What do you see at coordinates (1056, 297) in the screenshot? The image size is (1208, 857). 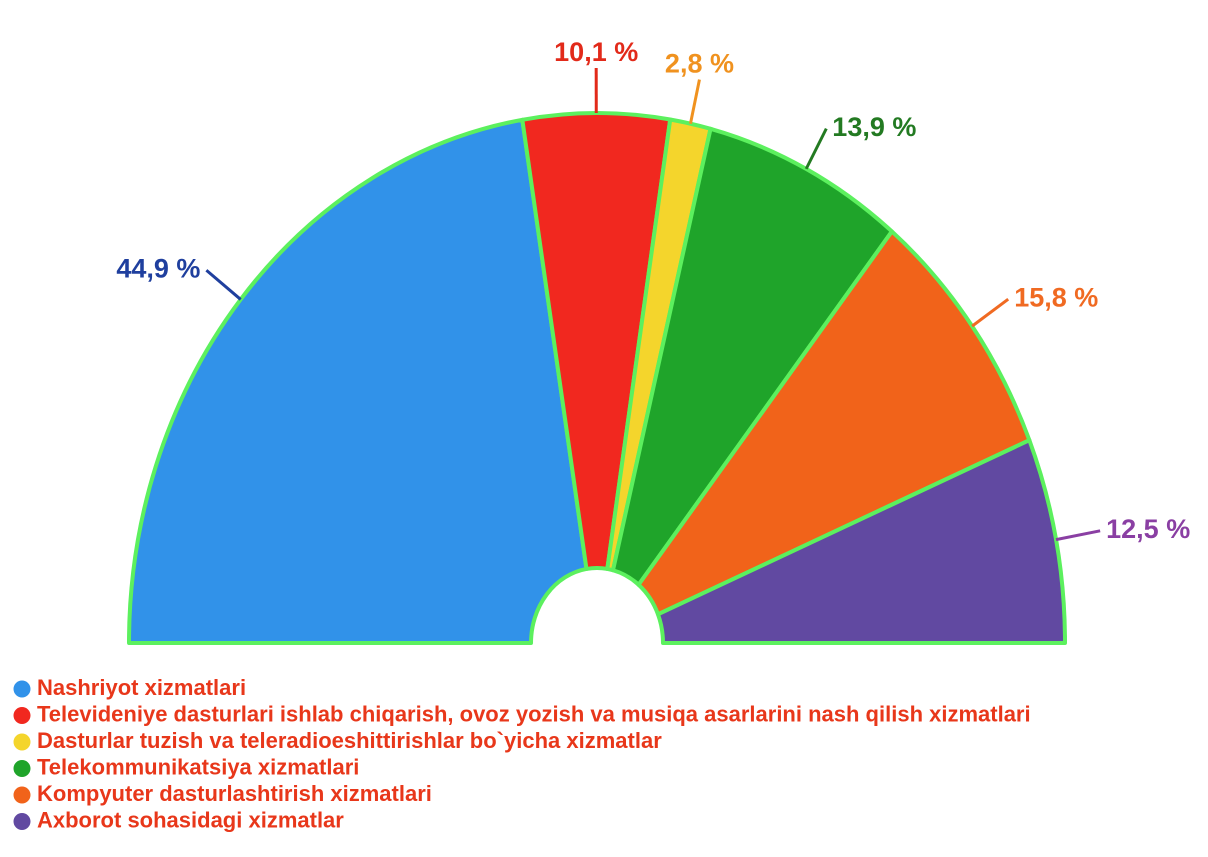 I see `data-label: 15,8 %` at bounding box center [1056, 297].